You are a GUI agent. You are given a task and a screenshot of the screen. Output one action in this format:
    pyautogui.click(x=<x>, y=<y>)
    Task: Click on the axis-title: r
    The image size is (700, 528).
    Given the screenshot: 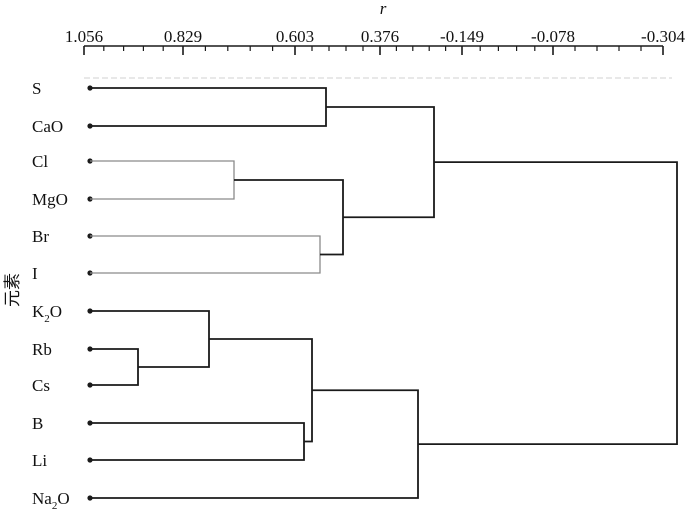 What is the action you would take?
    pyautogui.click(x=383, y=9)
    